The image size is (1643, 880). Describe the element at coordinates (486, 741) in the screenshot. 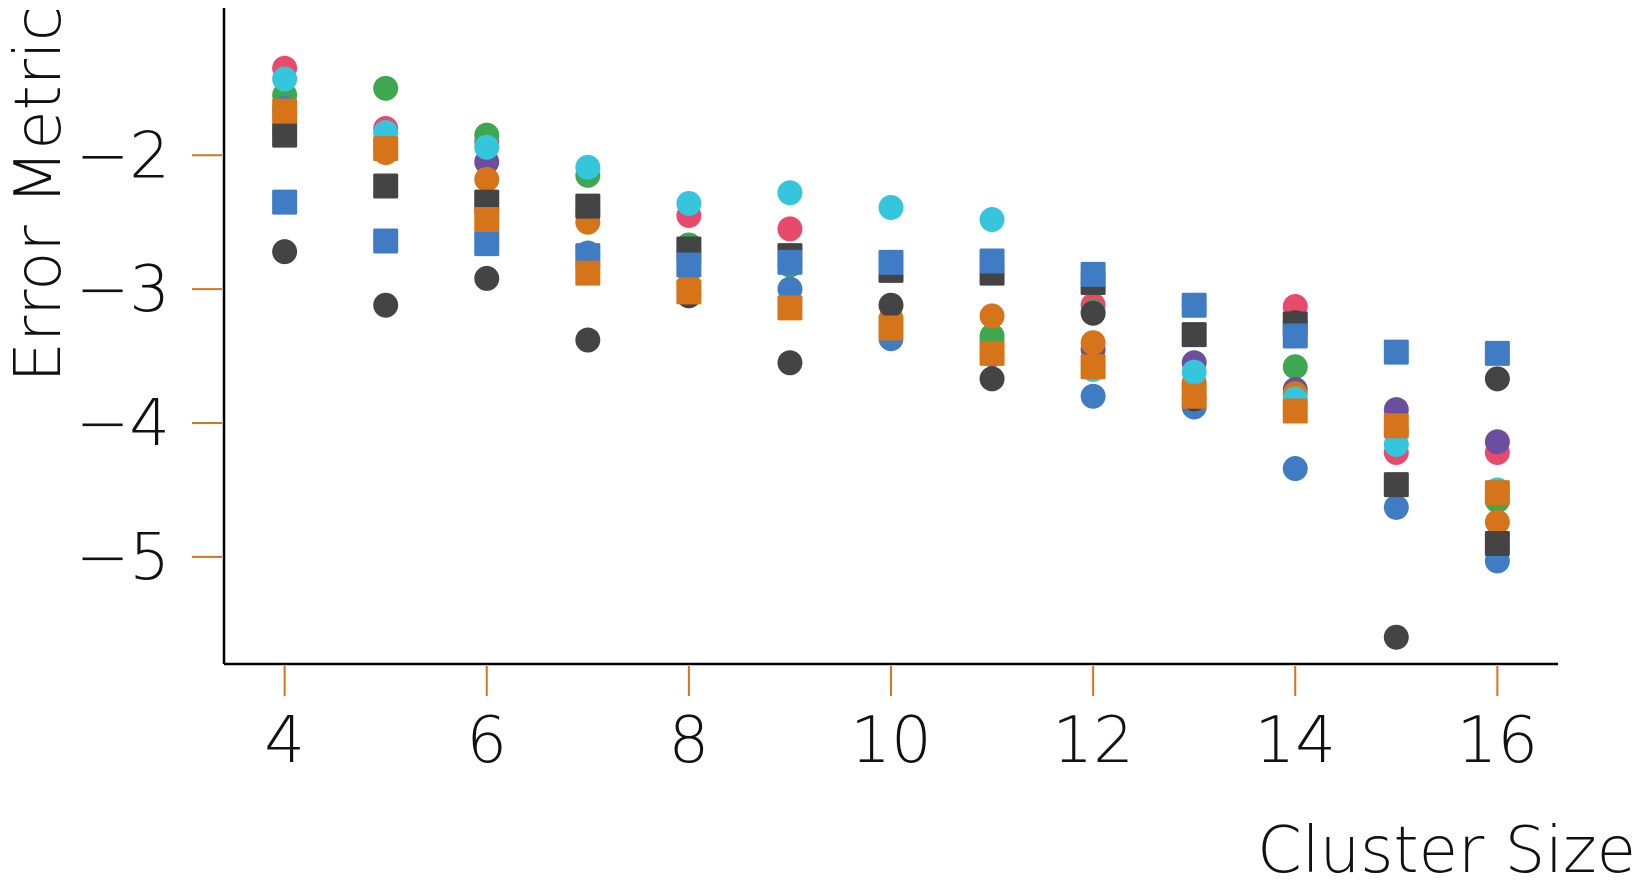

I see `x-tick-label: 6` at that location.